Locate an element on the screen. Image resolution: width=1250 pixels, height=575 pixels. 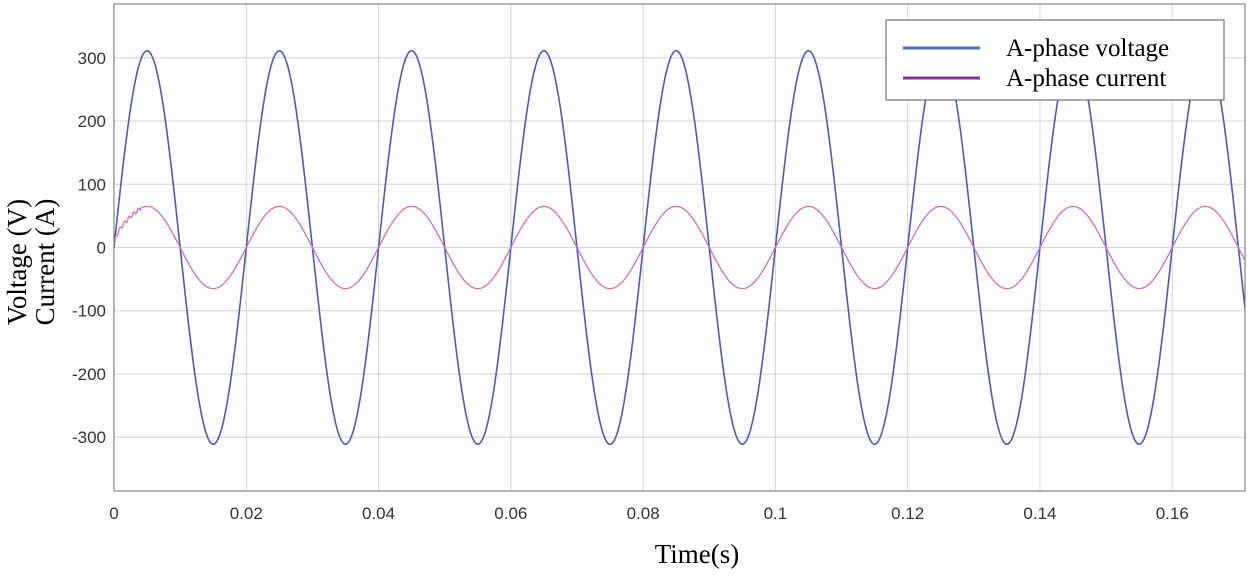
y-tick-labels: 300 200 100 0 -100 -200 -300 is located at coordinates (89, 248).